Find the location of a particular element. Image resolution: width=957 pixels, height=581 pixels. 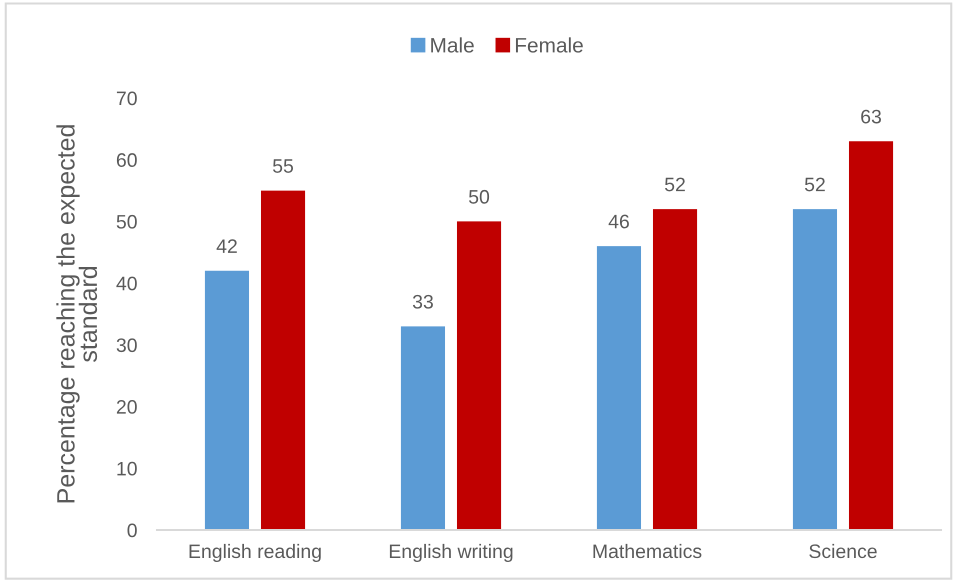

y-tick-label: 70 is located at coordinates (126, 98).